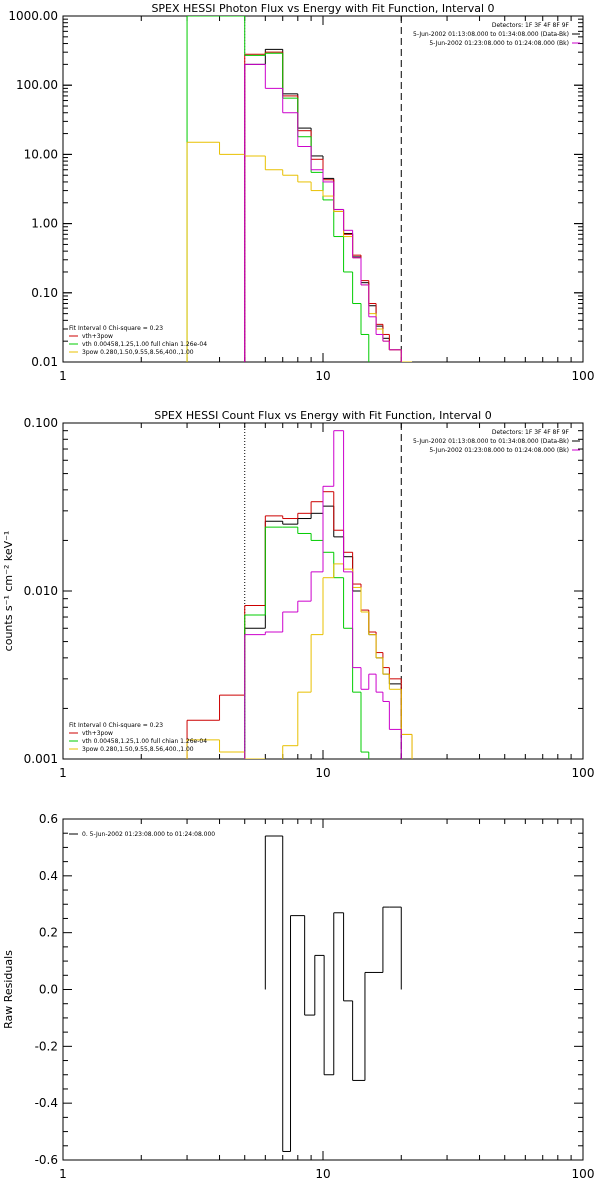 The image size is (600, 1200). Describe the element at coordinates (48, 876) in the screenshot. I see `y-tick-label: 0.4` at that location.